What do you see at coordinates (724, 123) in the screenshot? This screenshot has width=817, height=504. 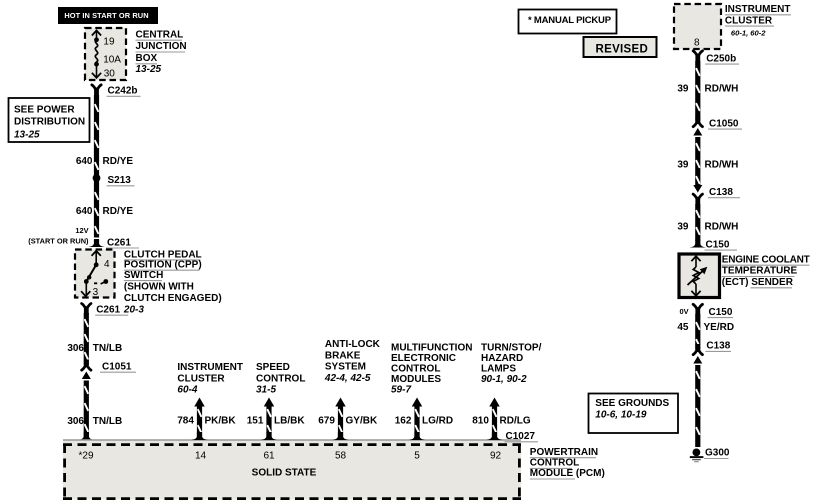 I see `svg-text: C1050` at bounding box center [724, 123].